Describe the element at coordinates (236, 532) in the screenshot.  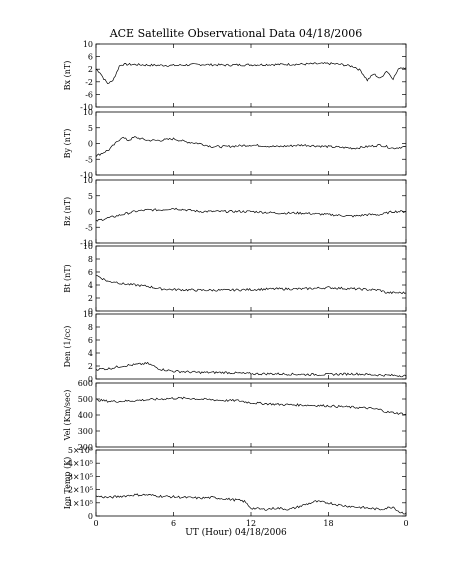
I see `x-axis-label: UT (Hour) 04/18/2006` at that location.